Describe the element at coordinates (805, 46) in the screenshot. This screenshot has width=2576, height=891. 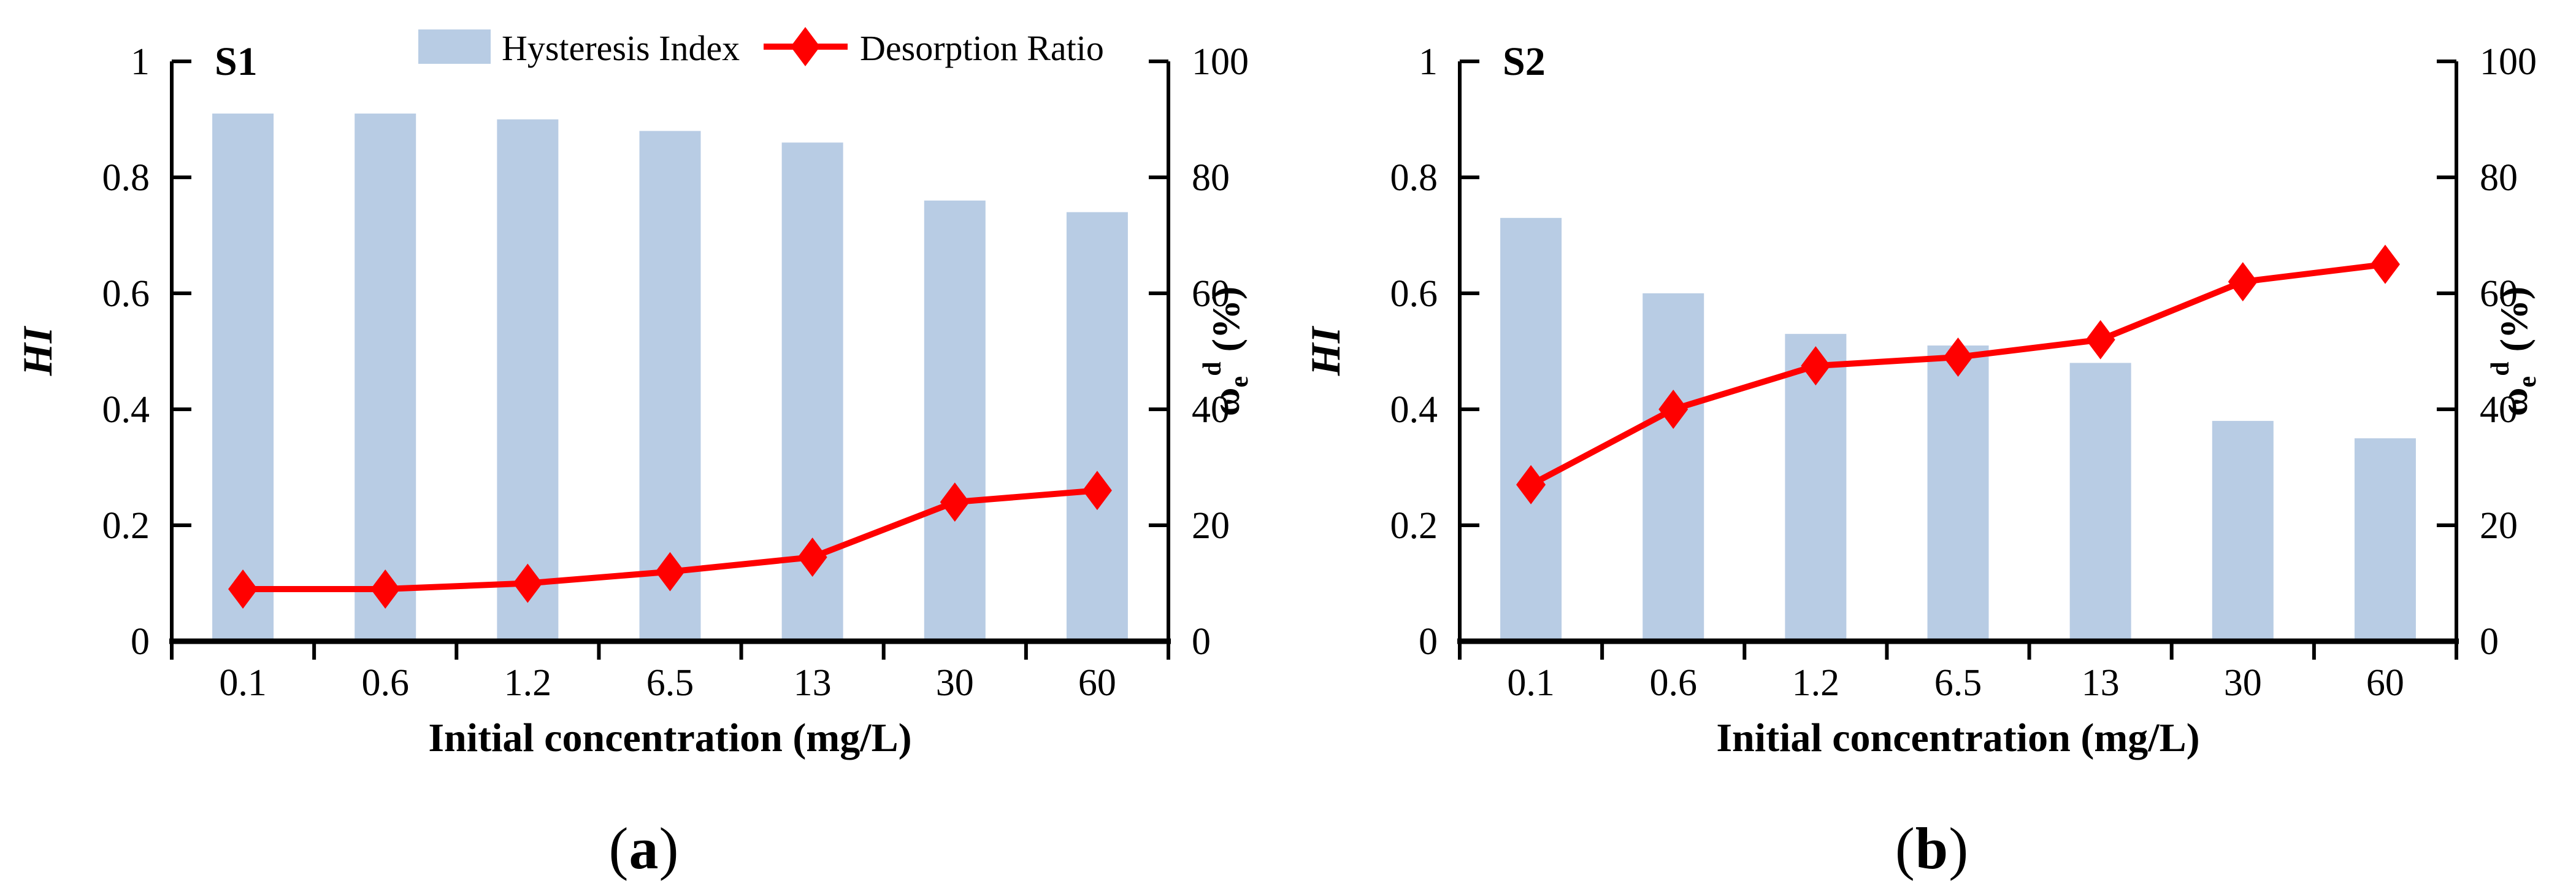
I see `legend-diamond-marker` at that location.